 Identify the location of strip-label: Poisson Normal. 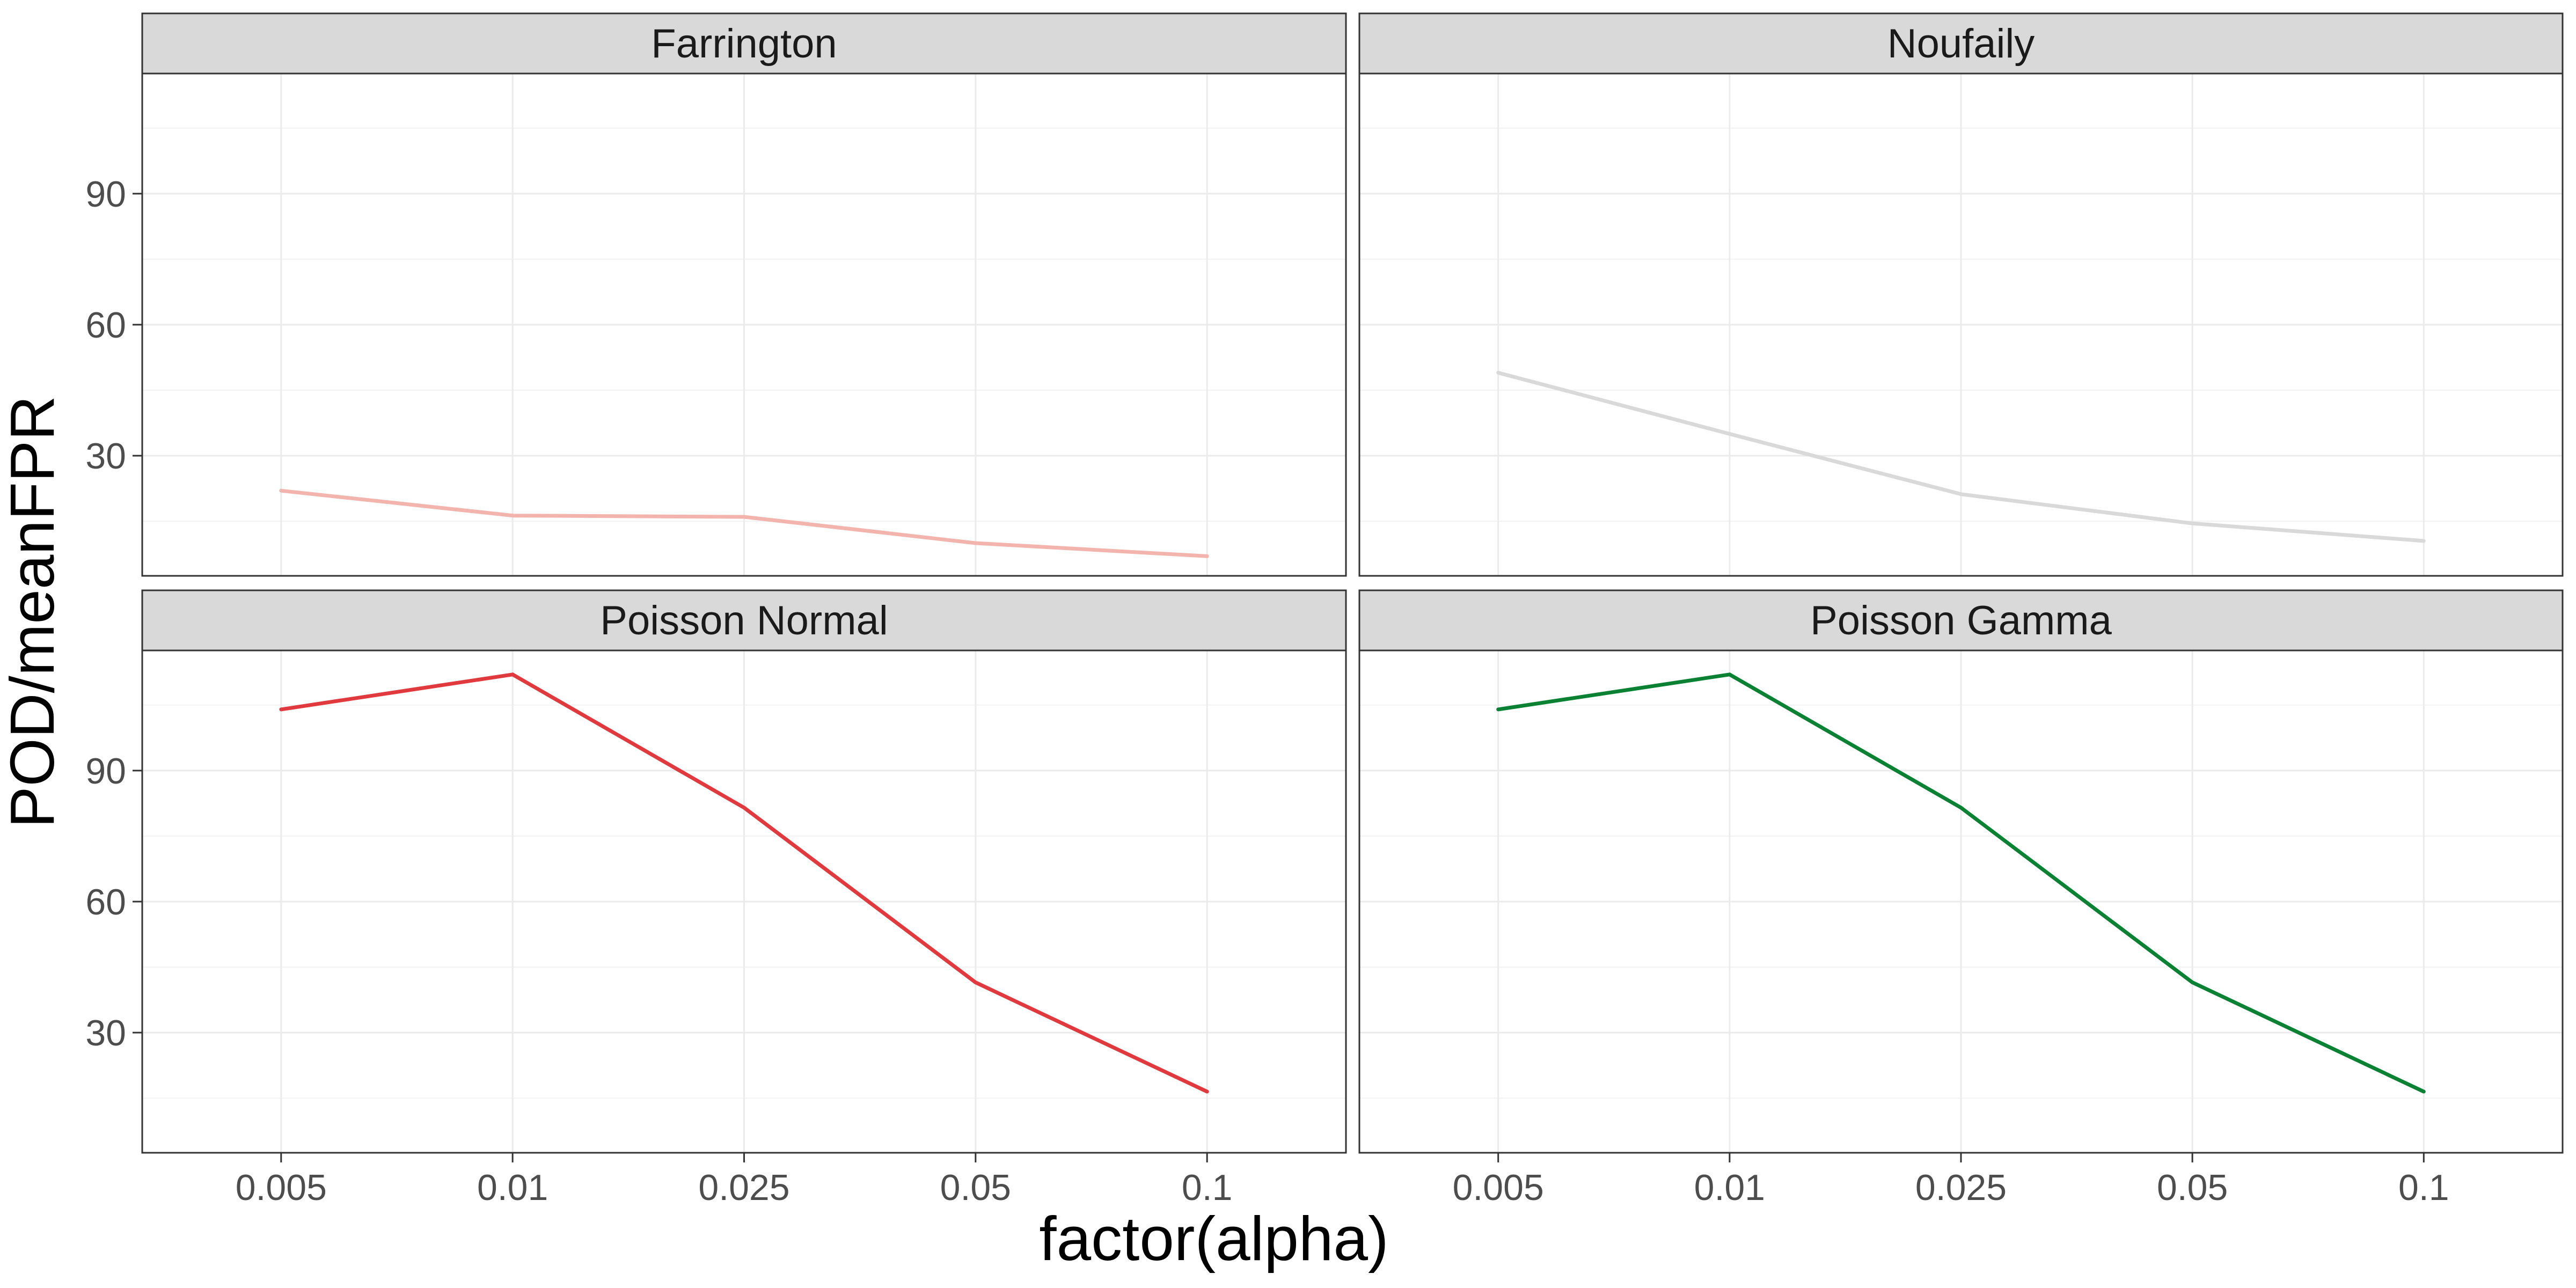
(744, 620).